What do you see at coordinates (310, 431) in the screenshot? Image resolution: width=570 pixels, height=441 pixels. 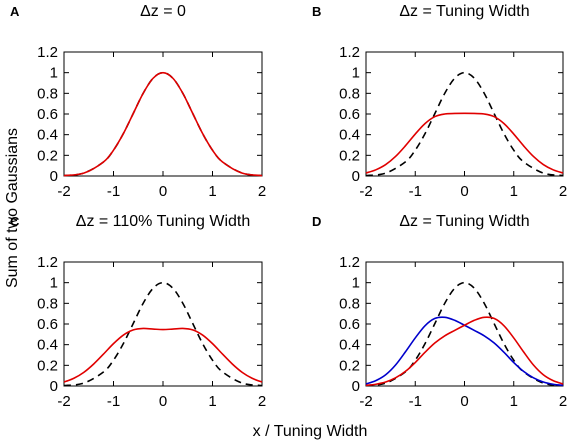 I see `x-axis-label: x / Tuning Width` at bounding box center [310, 431].